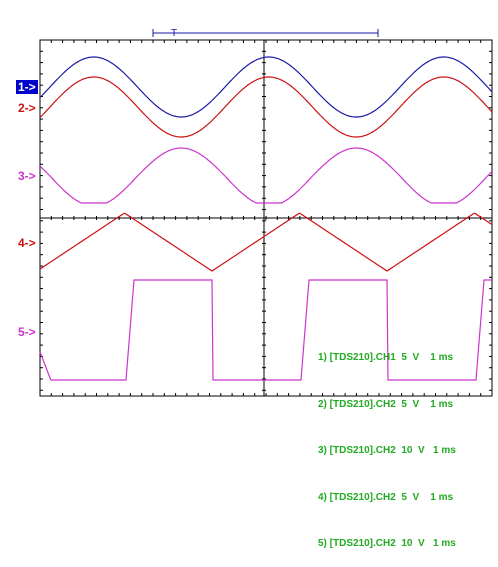 Image resolution: width=498 pixels, height=567 pixels. What do you see at coordinates (27, 108) in the screenshot?
I see `channel-2-marker: 2->` at bounding box center [27, 108].